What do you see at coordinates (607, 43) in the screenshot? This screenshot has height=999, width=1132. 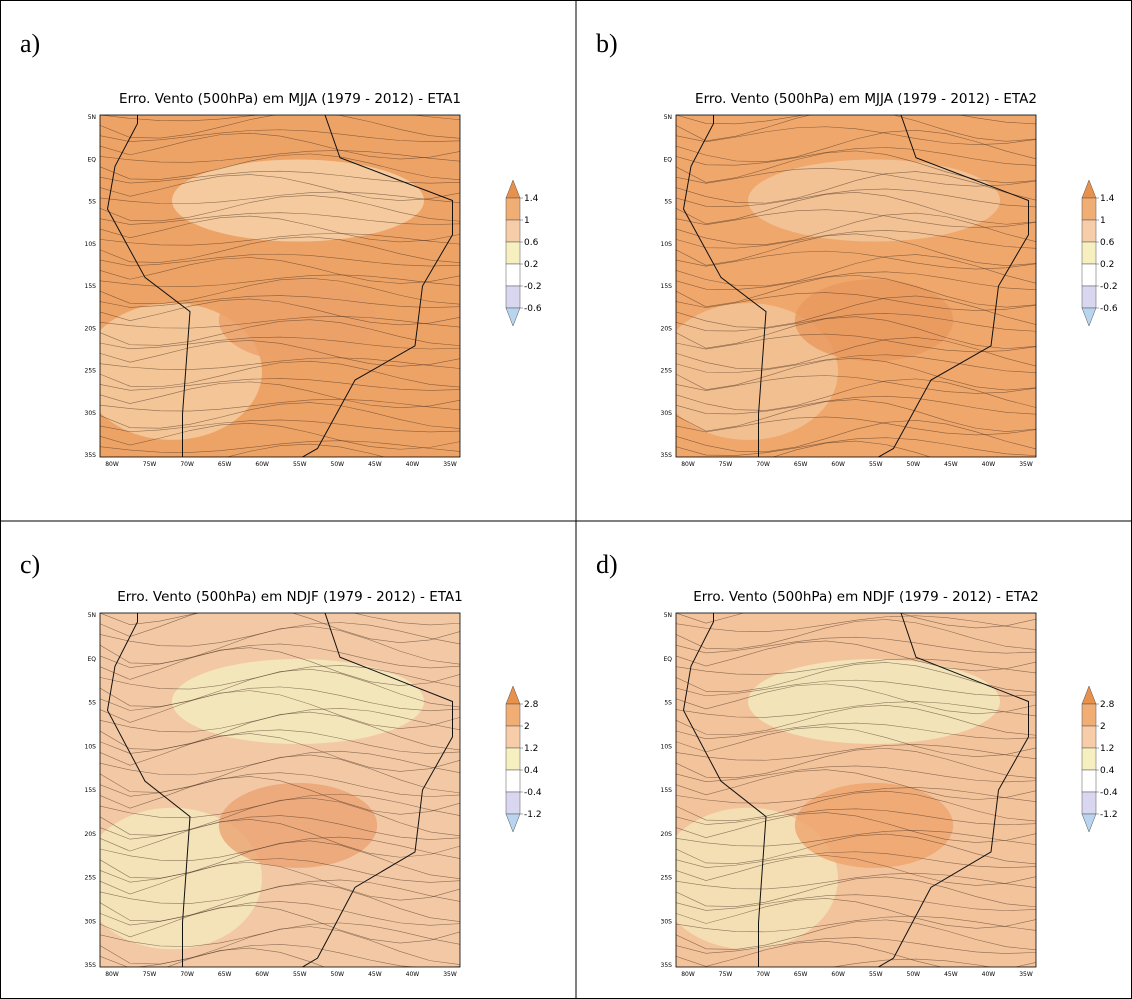 I see `panel-label: b)` at bounding box center [607, 43].